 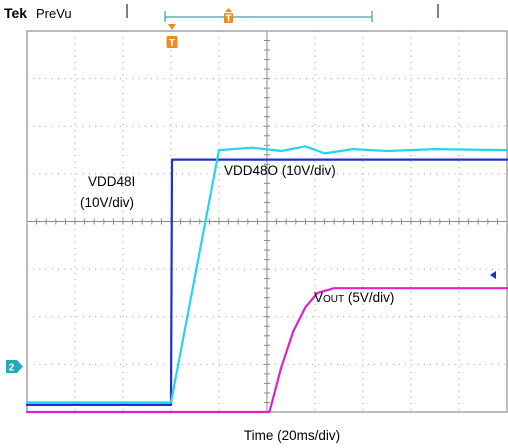 What do you see at coordinates (111, 181) in the screenshot?
I see `annotation-vdd48i-line1: VDD48I` at bounding box center [111, 181].